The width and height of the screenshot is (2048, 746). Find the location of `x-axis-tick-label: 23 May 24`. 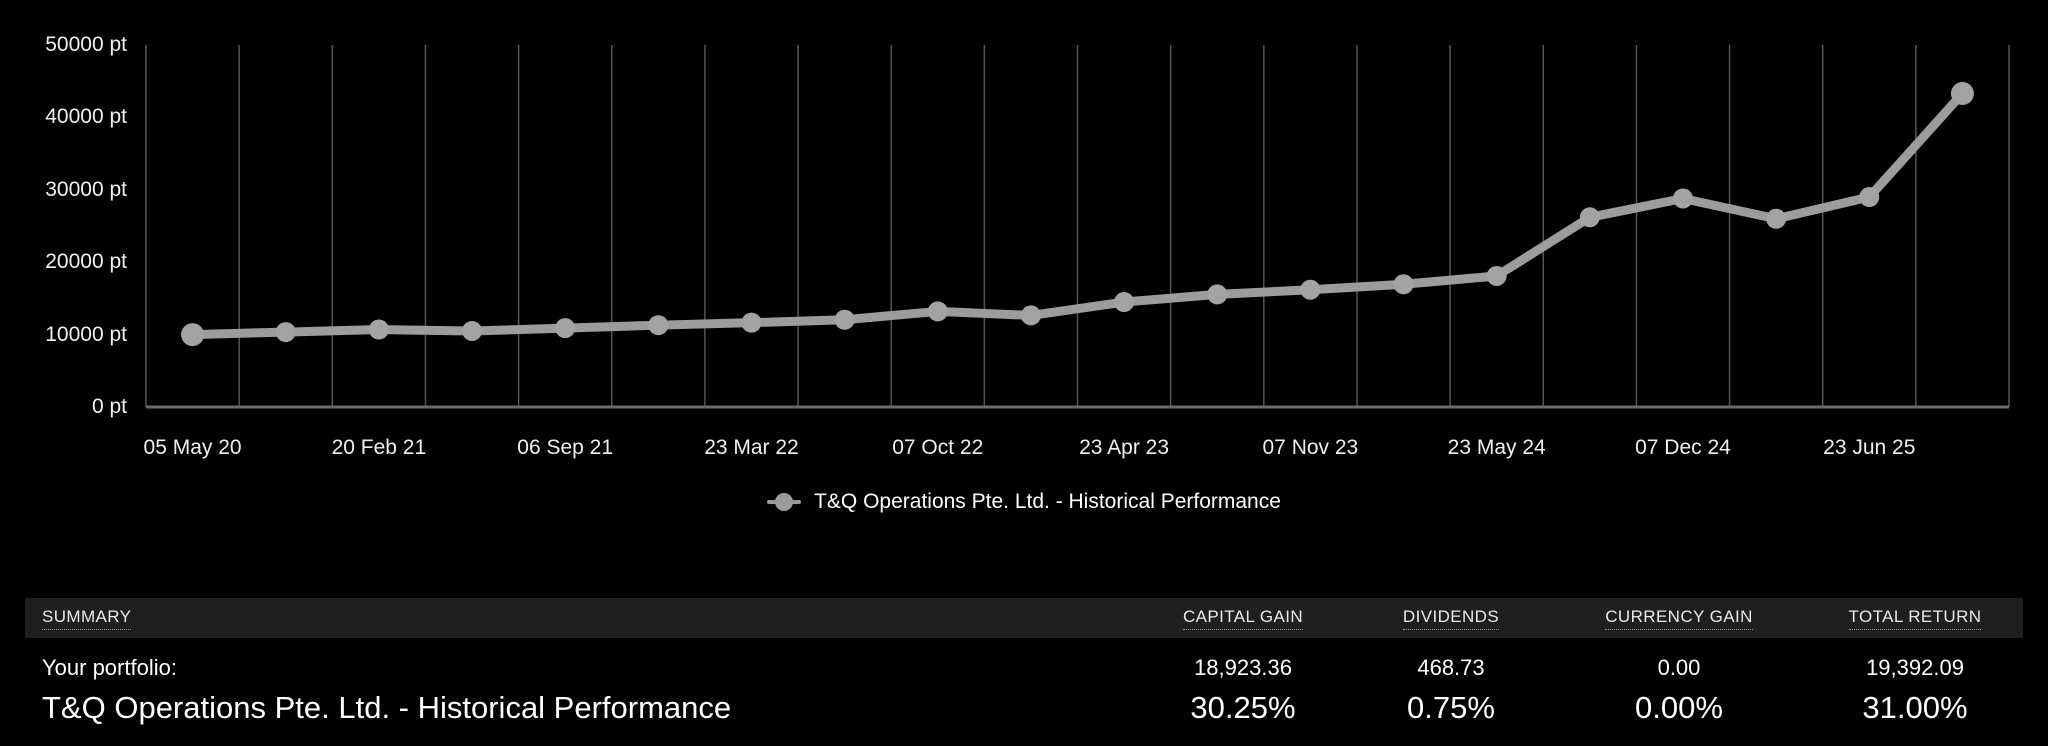

x-axis-tick-label: 23 May 24 is located at coordinates (1496, 447).